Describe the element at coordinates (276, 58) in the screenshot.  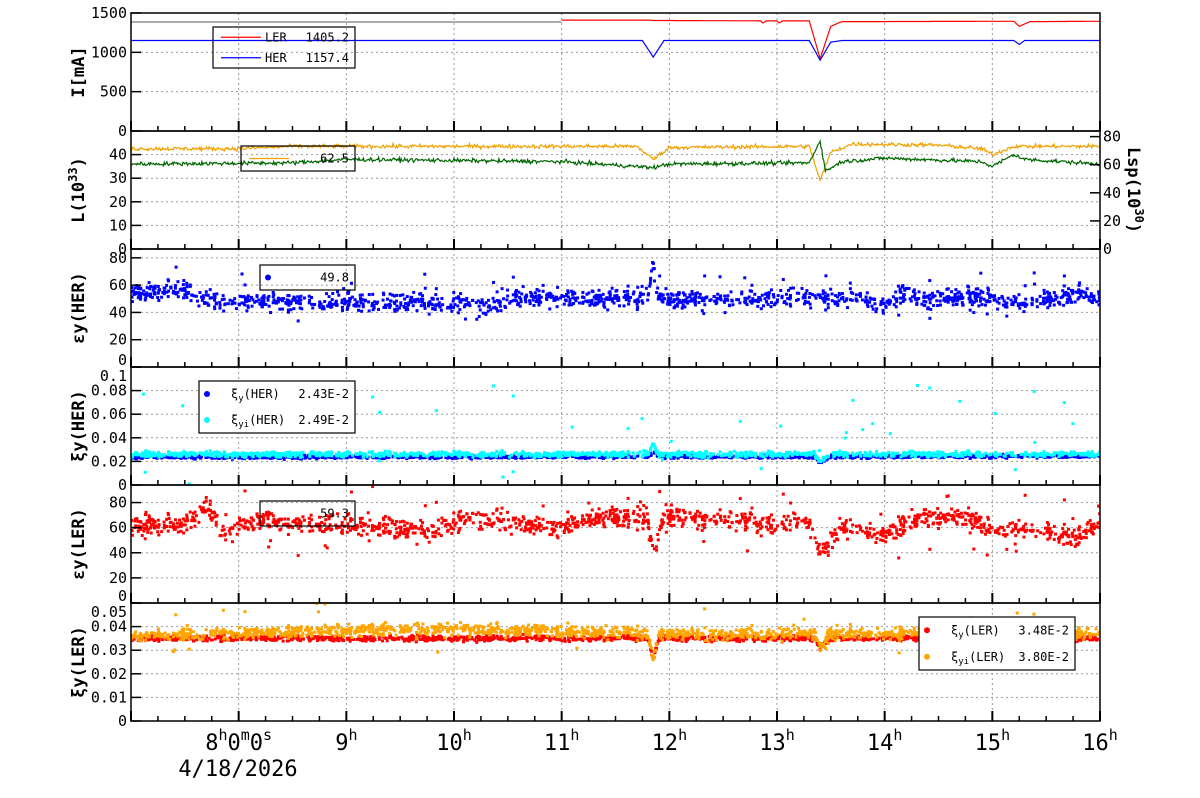
I see `legend-name-text: HER` at that location.